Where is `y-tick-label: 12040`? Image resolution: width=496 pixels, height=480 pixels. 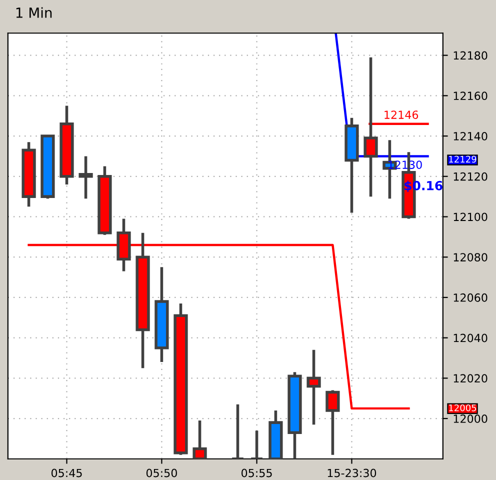 y-tick-label: 12040 is located at coordinates (471, 338).